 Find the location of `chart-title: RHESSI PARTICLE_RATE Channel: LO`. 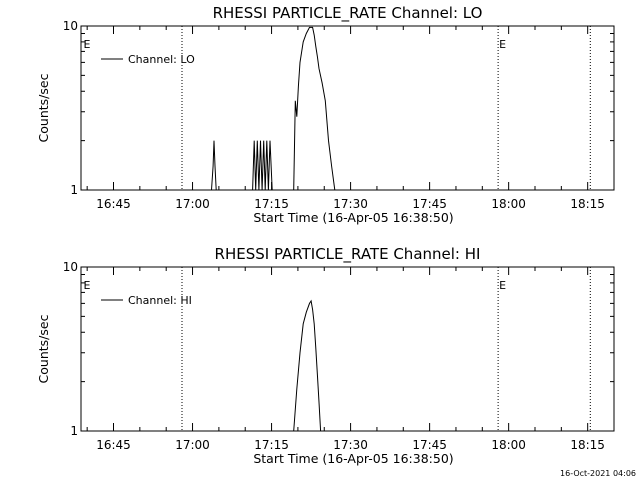

chart-title: RHESSI PARTICLE_RATE Channel: LO is located at coordinates (348, 13).